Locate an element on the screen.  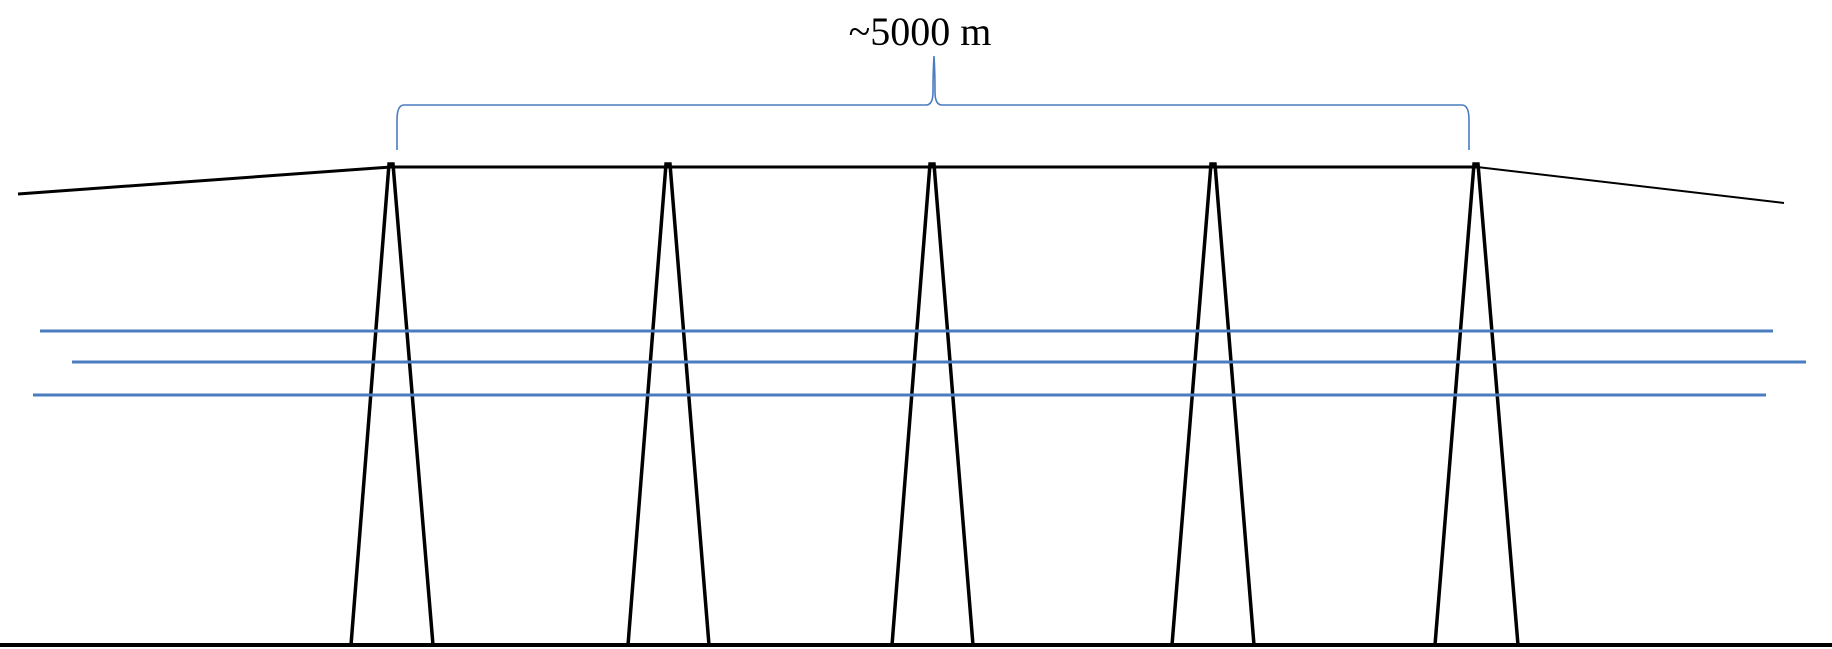
span-dimension-label: ~5000 m is located at coordinates (920, 31).